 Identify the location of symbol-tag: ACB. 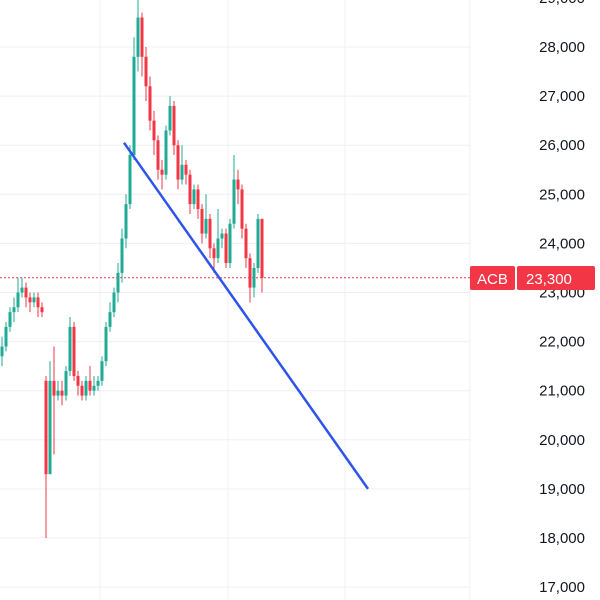
(492, 279).